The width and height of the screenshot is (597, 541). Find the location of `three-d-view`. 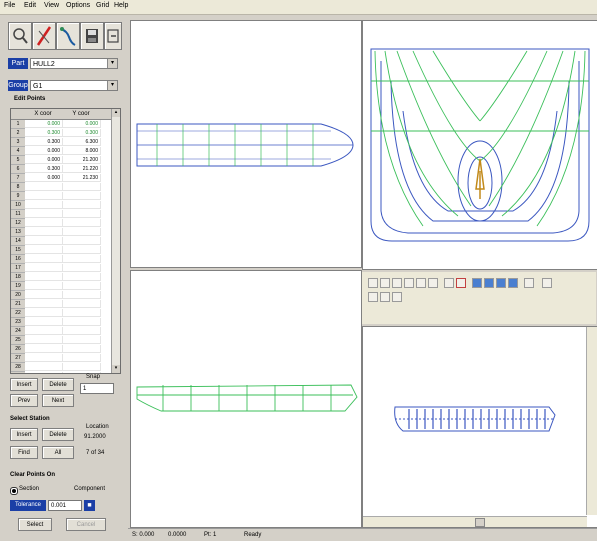

three-d-view is located at coordinates (479, 427).